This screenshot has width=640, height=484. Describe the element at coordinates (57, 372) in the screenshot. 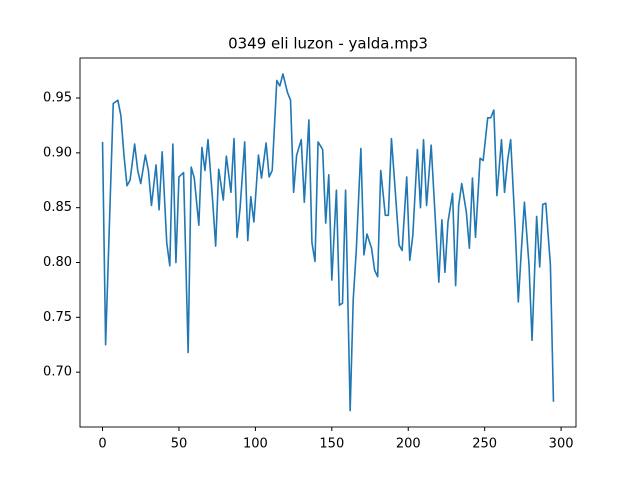

I see `y-tick-label: 0.70` at that location.